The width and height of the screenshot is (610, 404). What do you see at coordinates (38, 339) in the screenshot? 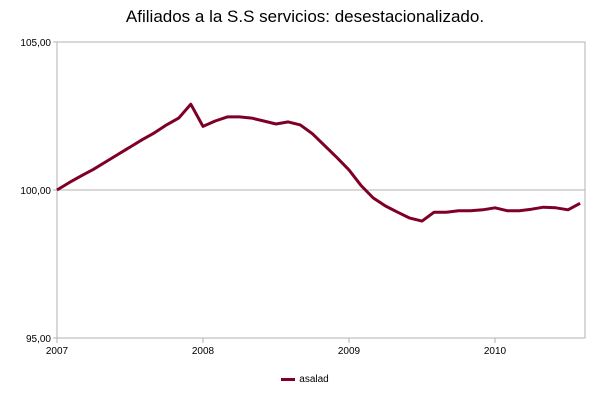
I see `y-tick-label: 95,00` at bounding box center [38, 339].